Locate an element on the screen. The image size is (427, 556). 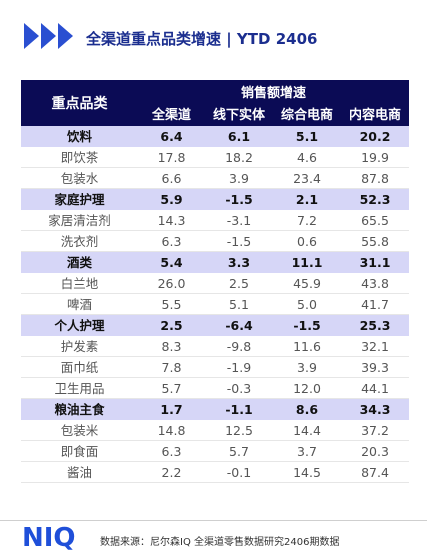
table-cell: -0.1 is located at coordinates (239, 472).